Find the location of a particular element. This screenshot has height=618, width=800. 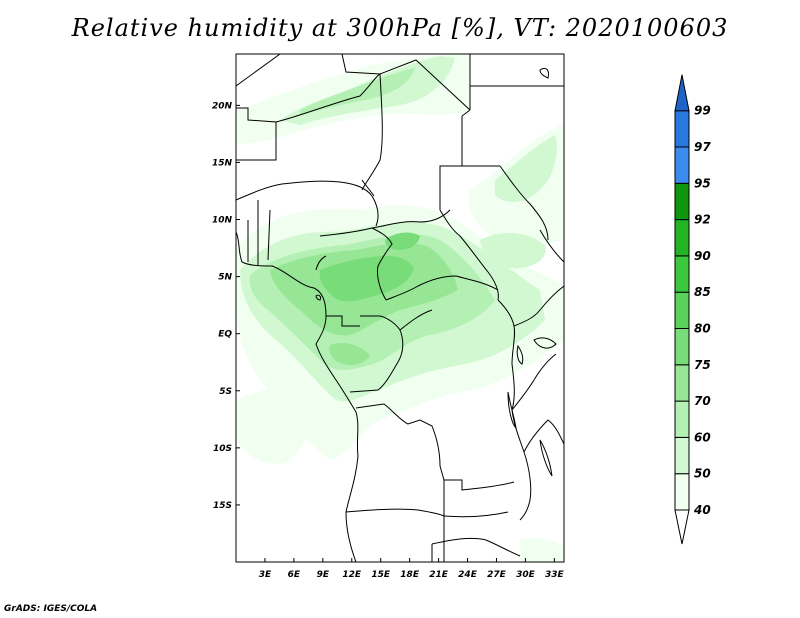

lon-tick-label: 3E is located at coordinates (265, 575).